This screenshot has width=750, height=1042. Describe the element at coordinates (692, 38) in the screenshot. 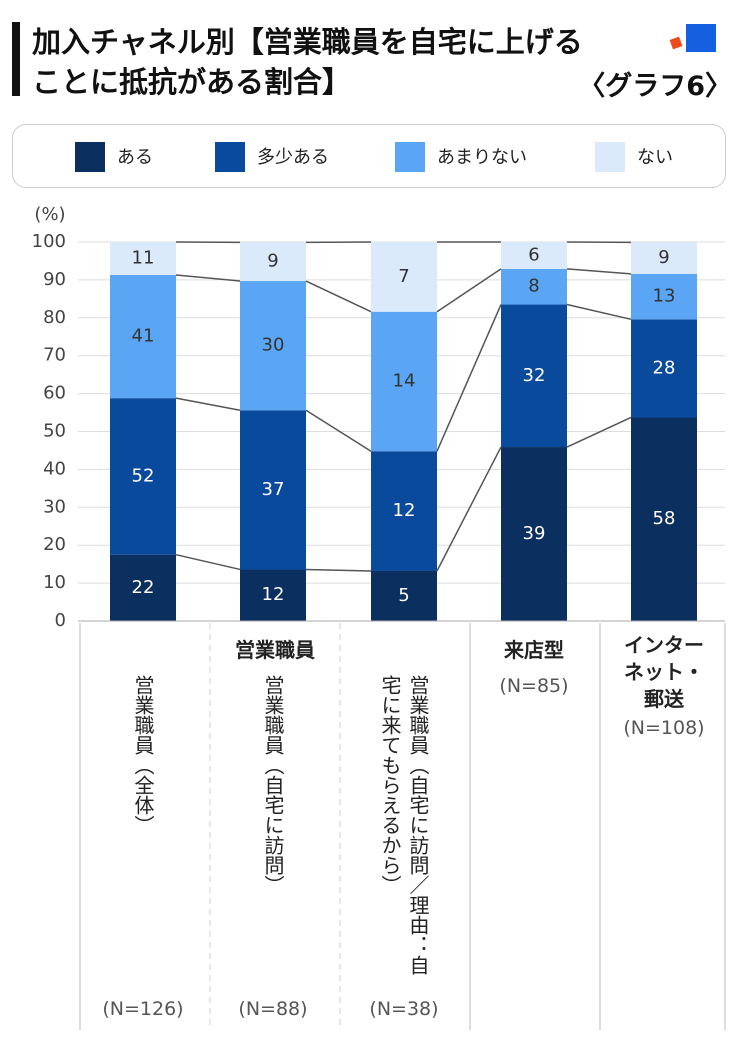

I see `logo` at that location.